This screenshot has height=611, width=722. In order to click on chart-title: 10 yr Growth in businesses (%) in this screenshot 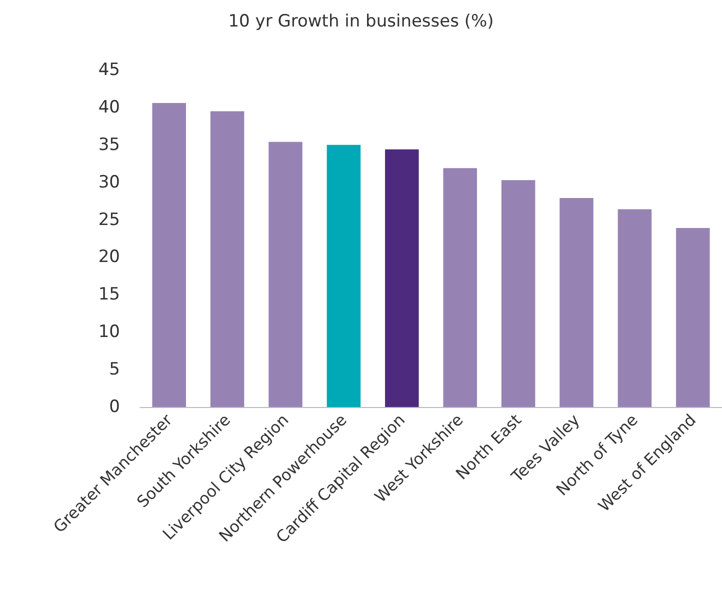, I will do `click(361, 22)`.